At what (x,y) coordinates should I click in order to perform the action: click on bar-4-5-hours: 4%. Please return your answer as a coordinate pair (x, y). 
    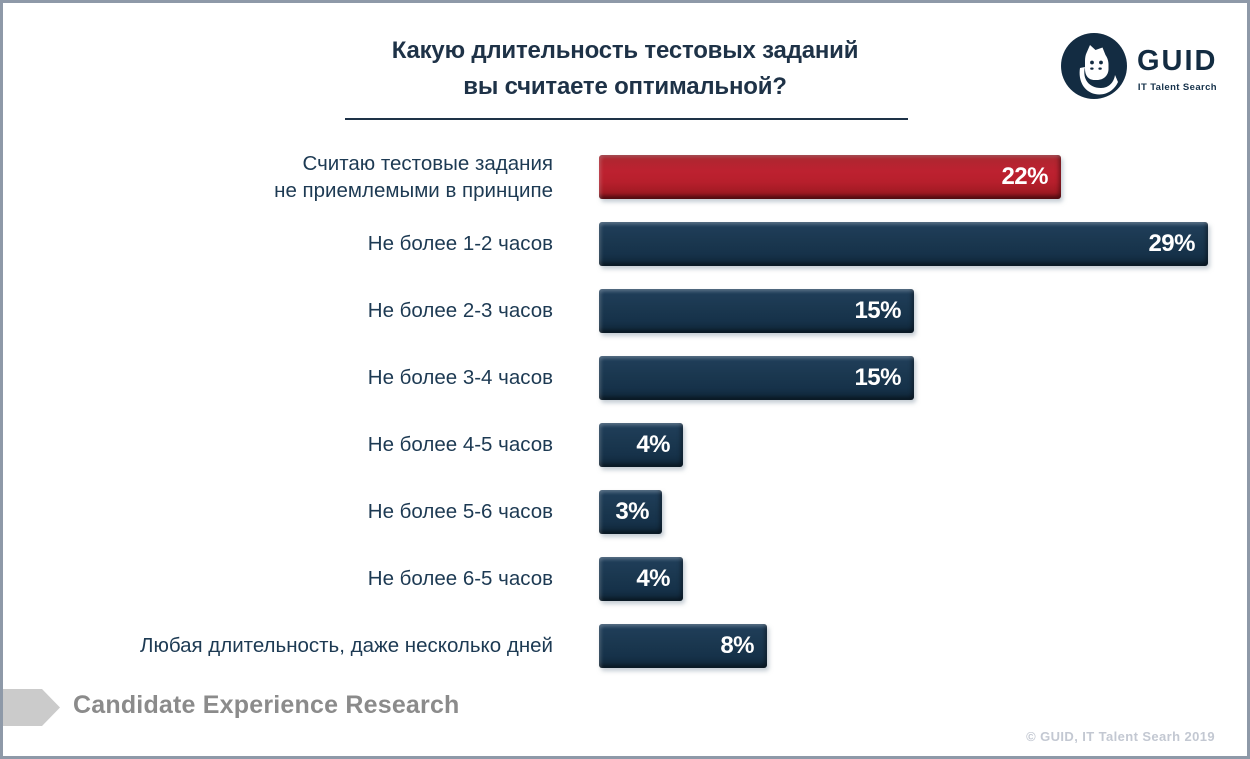
    Looking at the image, I should click on (641, 445).